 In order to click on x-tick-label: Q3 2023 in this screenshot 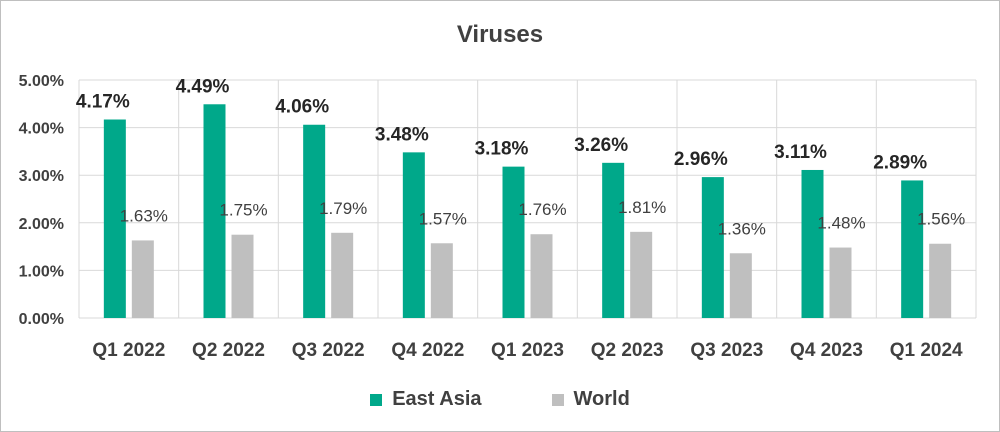, I will do `click(726, 350)`.